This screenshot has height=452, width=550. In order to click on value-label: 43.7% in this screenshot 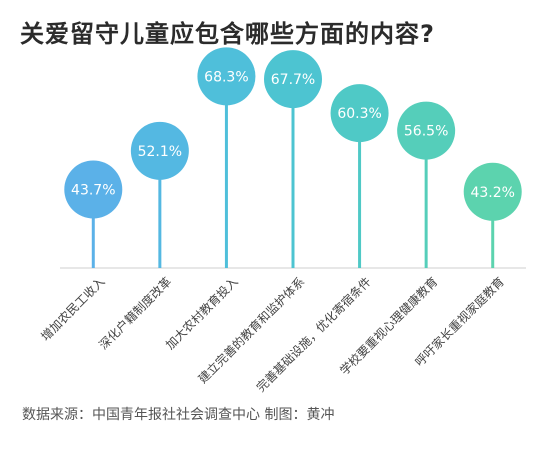, I will do `click(93, 190)`.